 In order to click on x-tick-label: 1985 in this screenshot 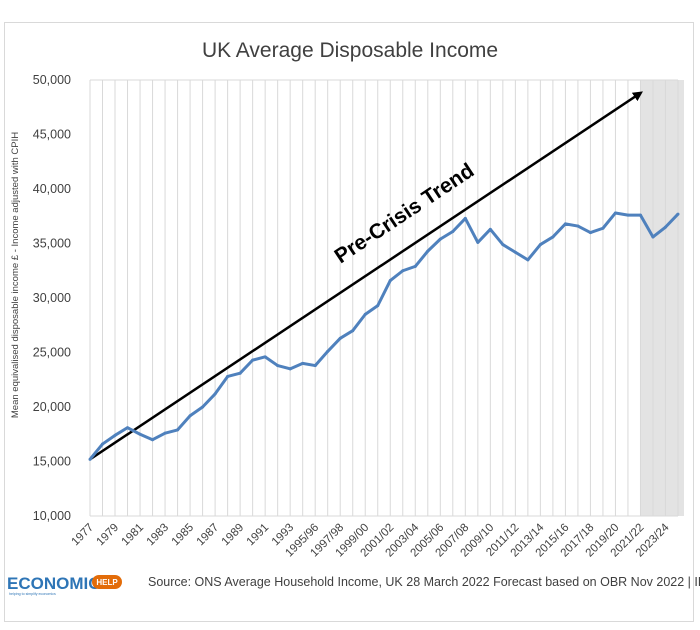, I will do `click(183, 535)`.